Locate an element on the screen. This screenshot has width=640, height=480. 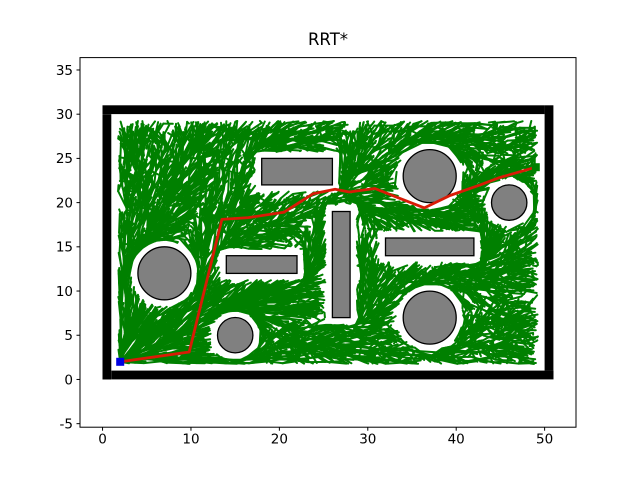
x-tick-label: 0 is located at coordinates (102, 440).